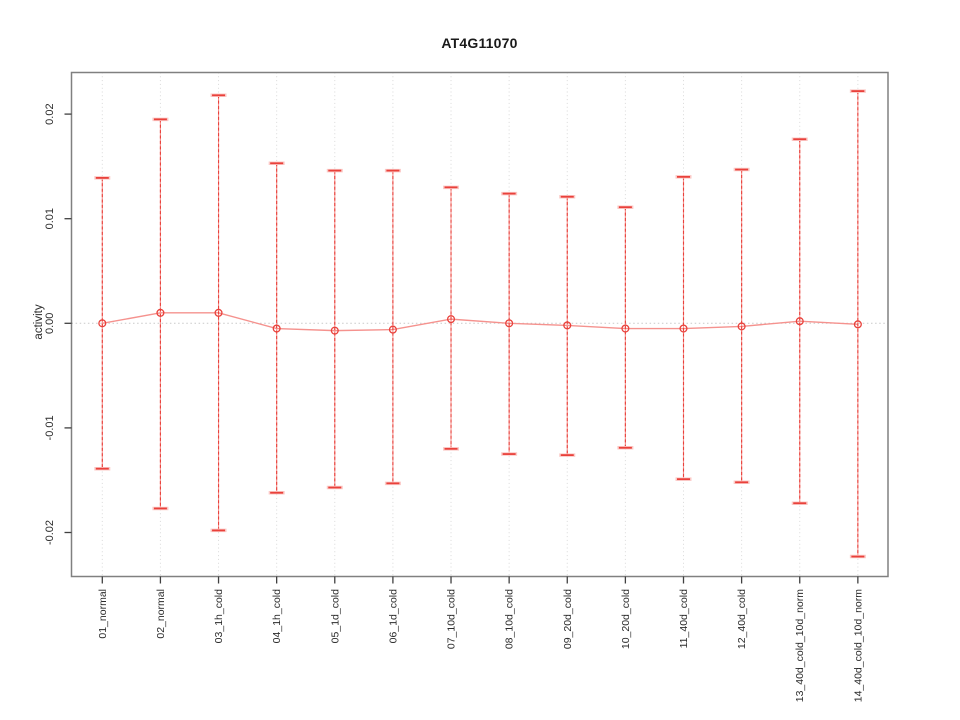 The width and height of the screenshot is (960, 720). Describe the element at coordinates (568, 619) in the screenshot. I see `x-tick-label: 09_20d_cold` at that location.